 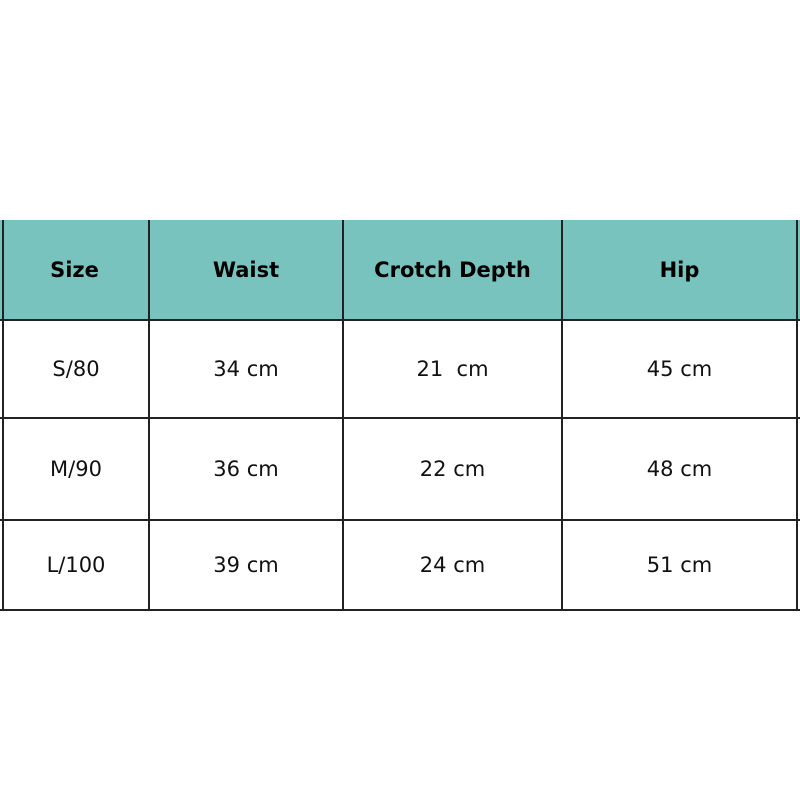 What do you see at coordinates (76, 565) in the screenshot?
I see `cell-size: L/100` at bounding box center [76, 565].